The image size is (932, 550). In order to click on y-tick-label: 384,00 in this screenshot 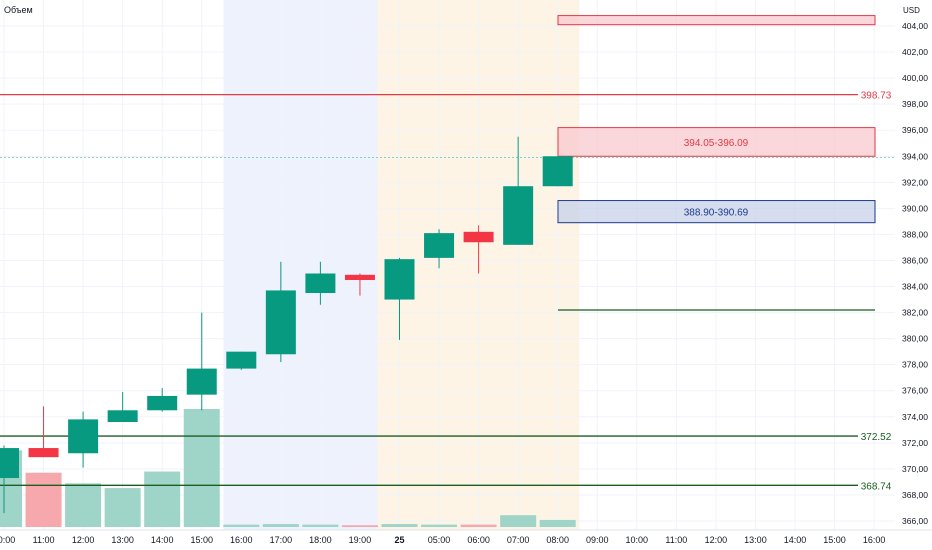, I will do `click(915, 287)`.